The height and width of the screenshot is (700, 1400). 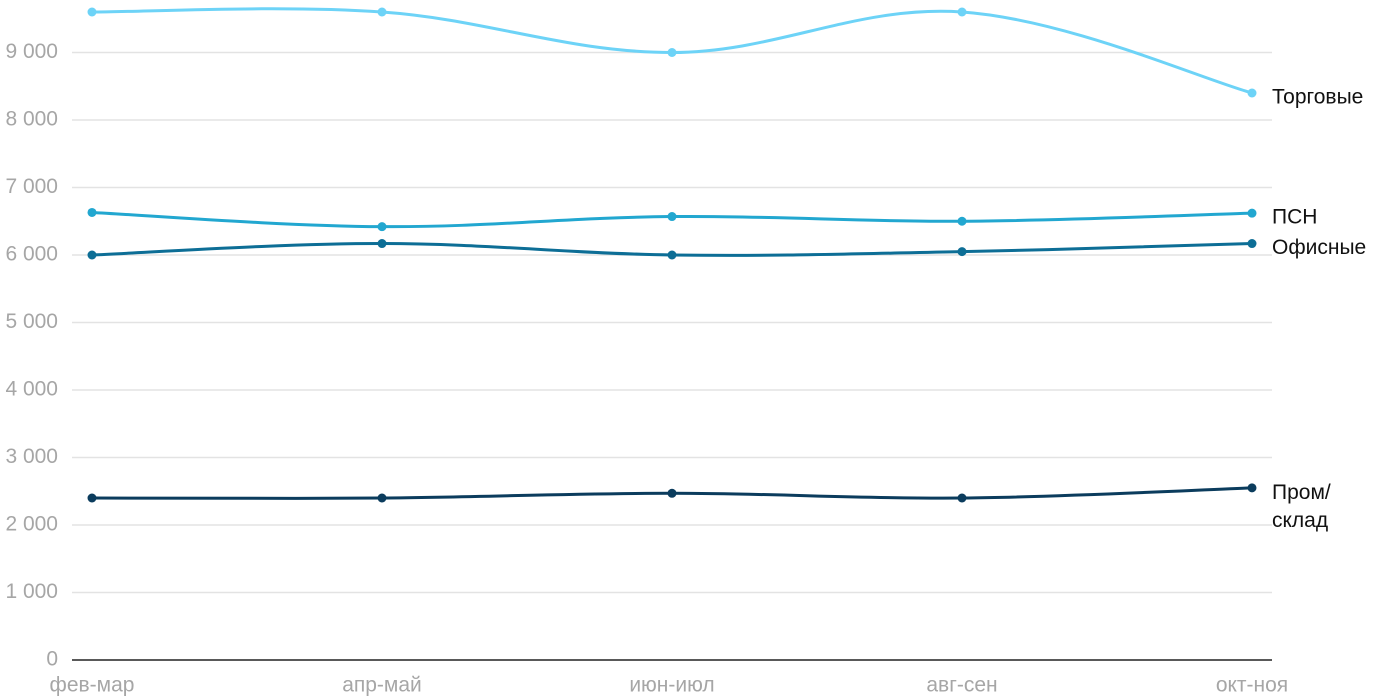 I want to click on series-label: Торговые, so click(x=1317, y=97).